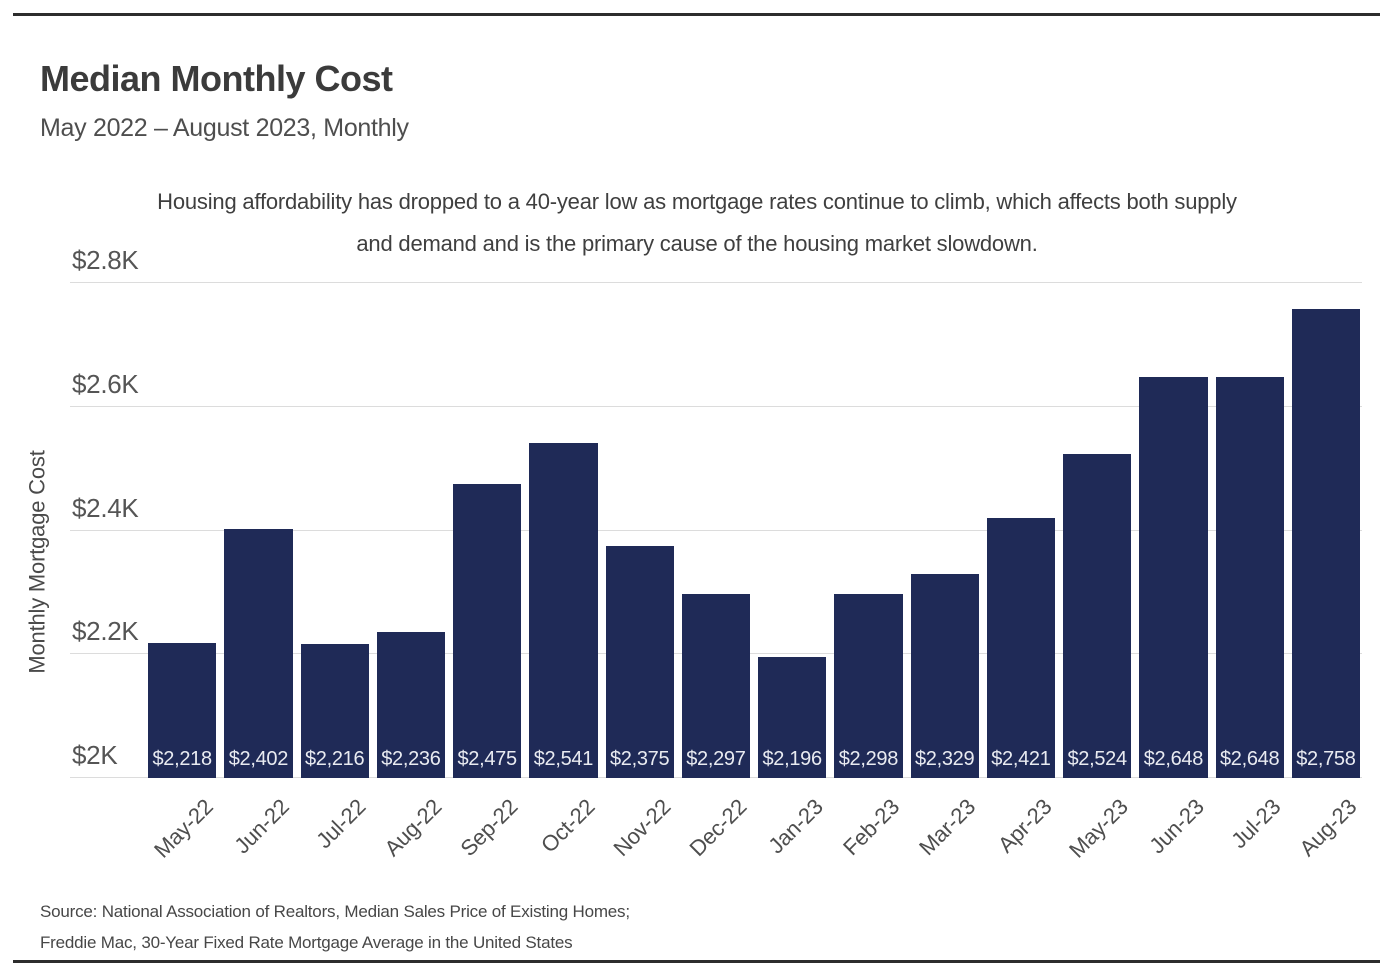 The width and height of the screenshot is (1394, 978). I want to click on x-label-slot: Sep-22, so click(488, 830).